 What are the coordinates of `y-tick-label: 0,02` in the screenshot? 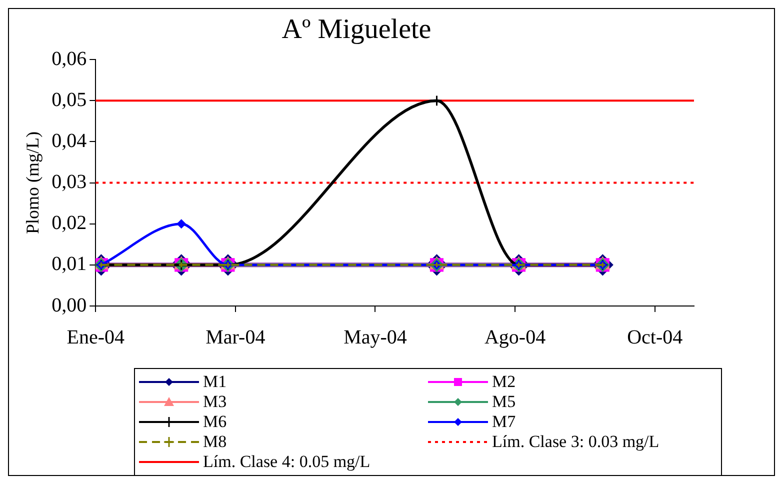 It's located at (69, 223).